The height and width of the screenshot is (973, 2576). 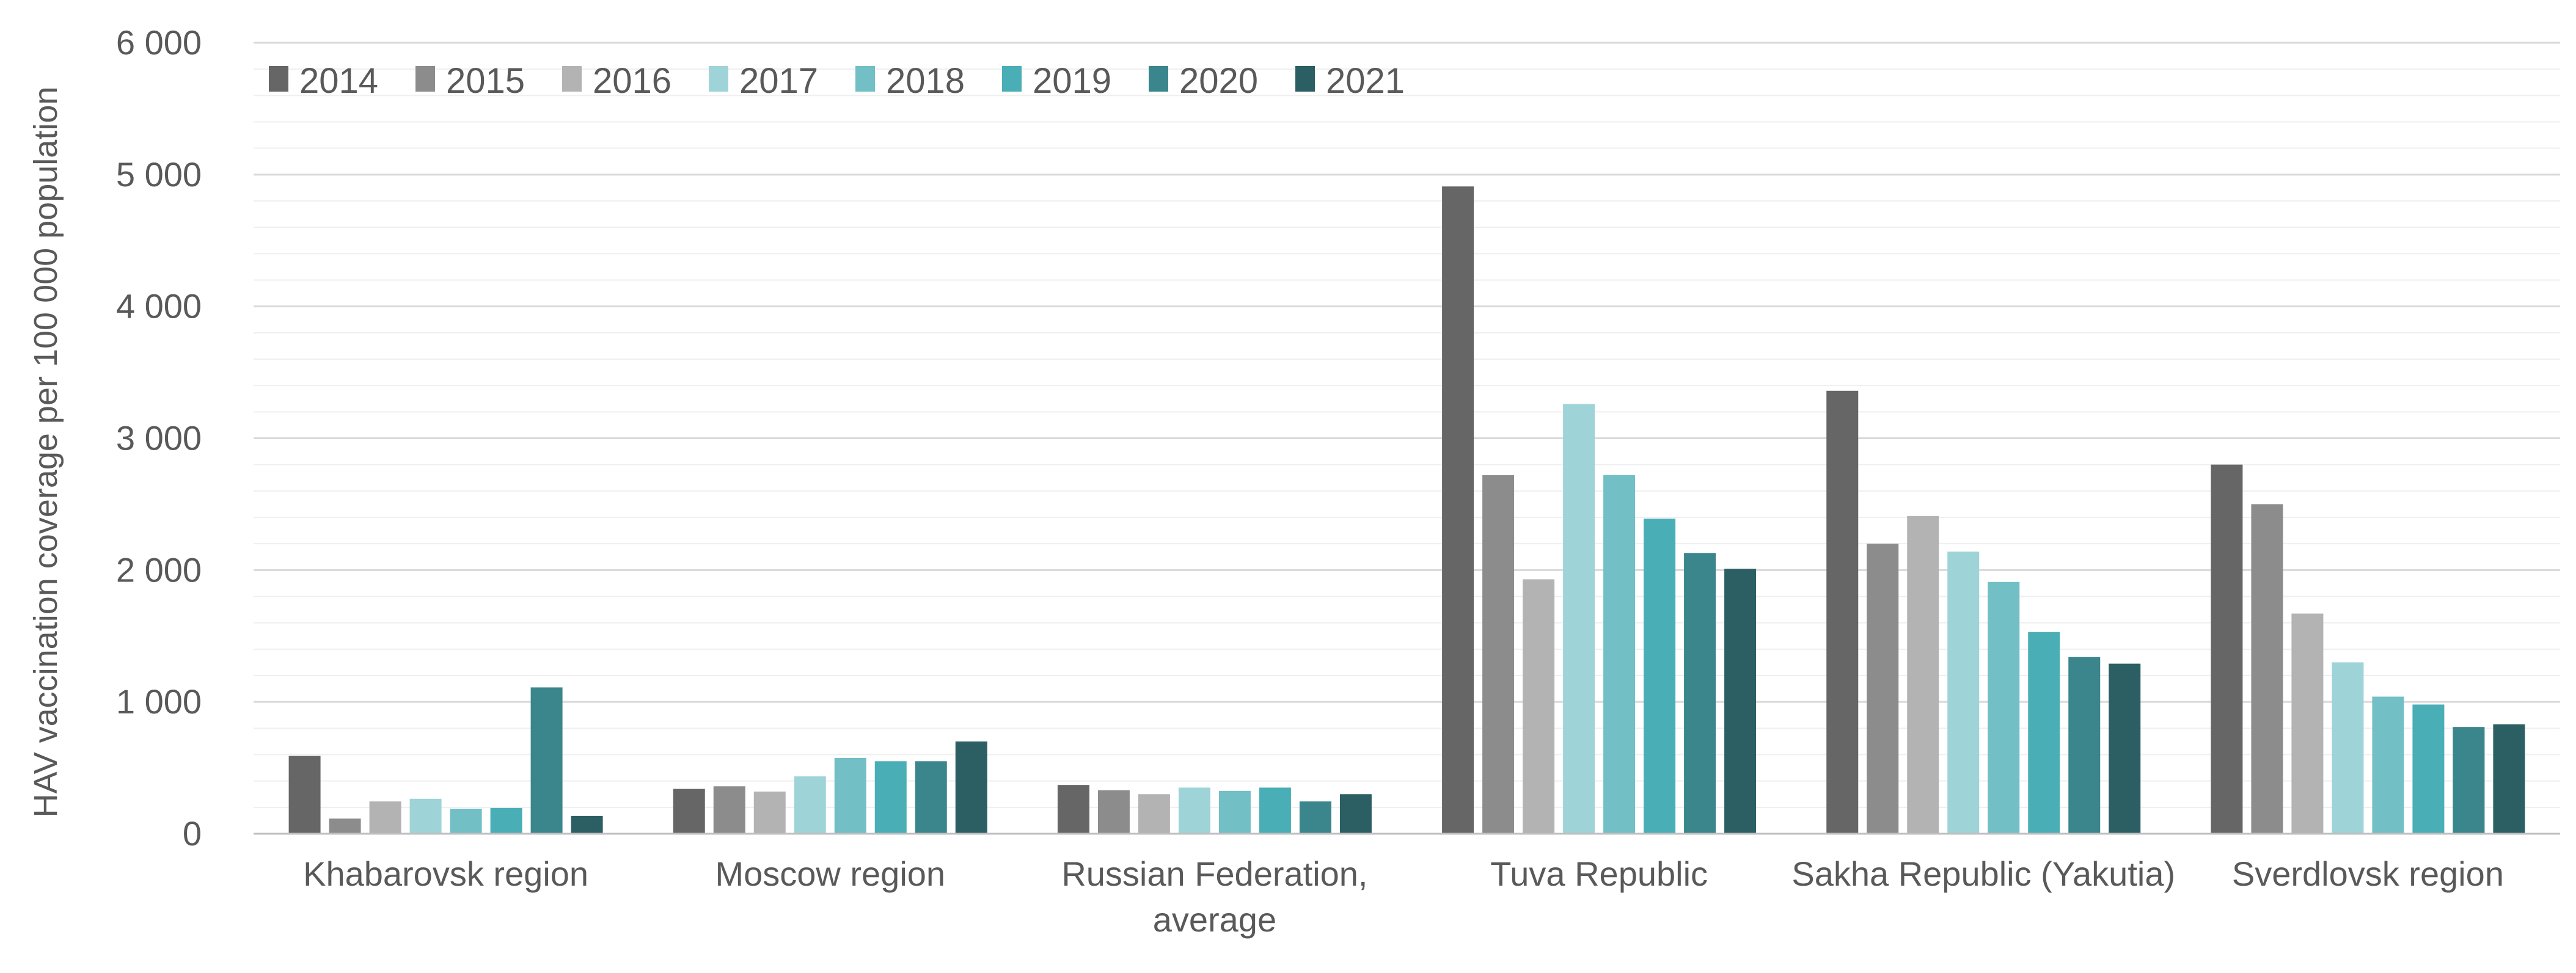 What do you see at coordinates (485, 81) in the screenshot?
I see `legend-label-2015: 2015` at bounding box center [485, 81].